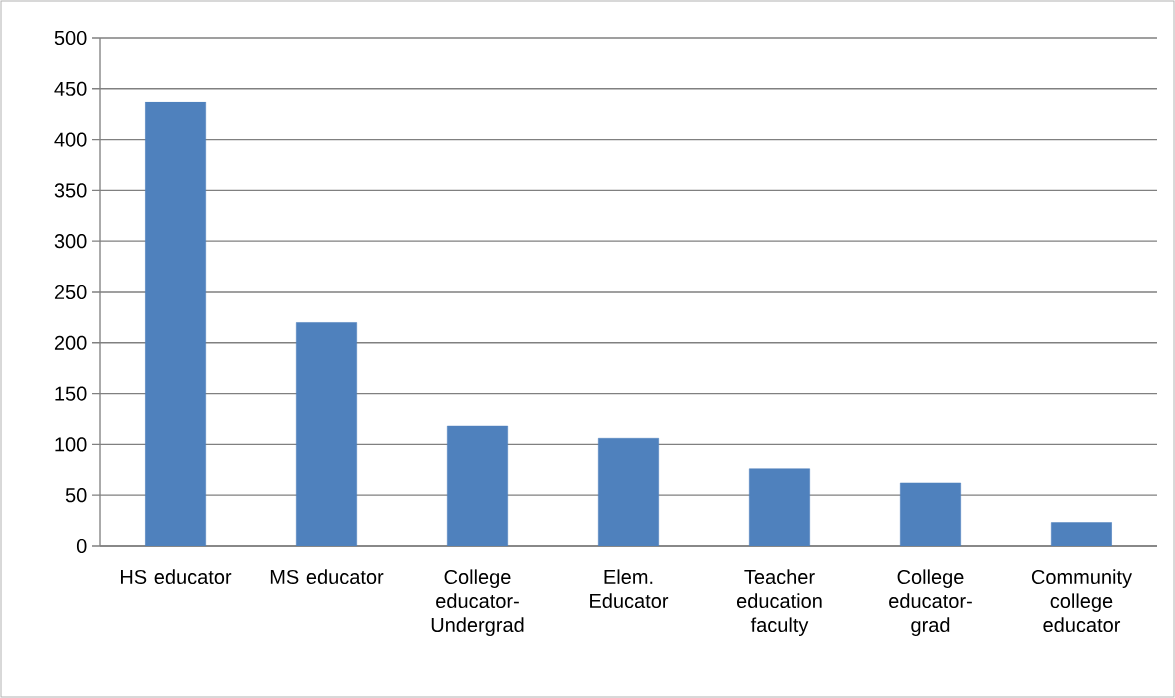 This screenshot has height=698, width=1175. Describe the element at coordinates (81, 546) in the screenshot. I see `y-tick-label: 0` at that location.